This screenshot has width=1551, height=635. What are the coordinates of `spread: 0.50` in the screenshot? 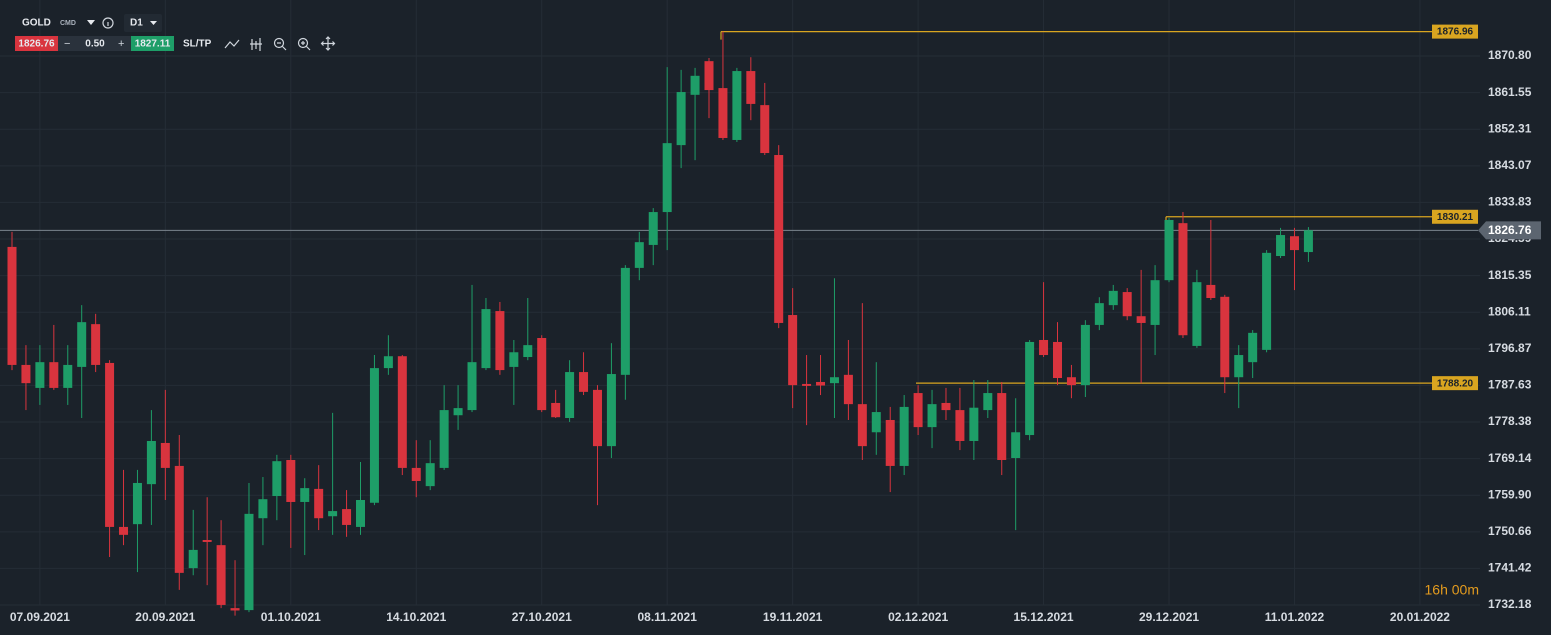 It's located at (95, 44).